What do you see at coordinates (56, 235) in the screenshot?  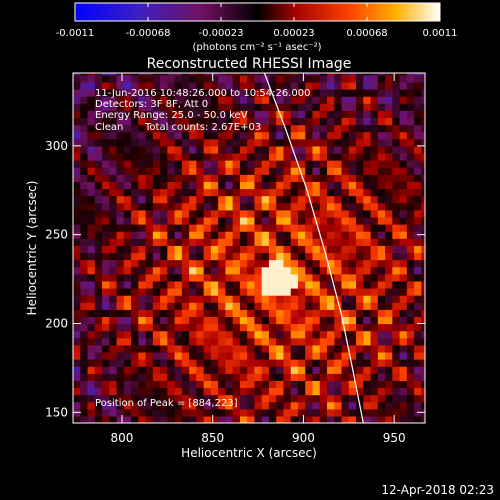 I see `y-tick-label: 250` at bounding box center [56, 235].